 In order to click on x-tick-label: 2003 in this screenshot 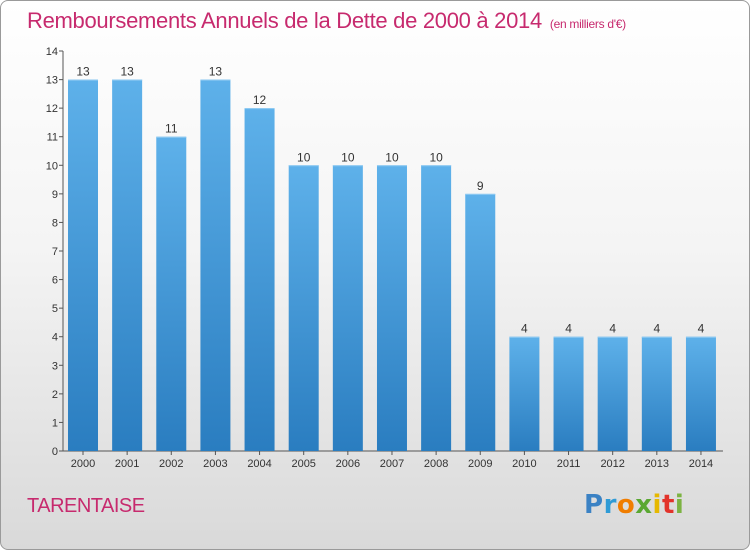, I will do `click(215, 464)`.